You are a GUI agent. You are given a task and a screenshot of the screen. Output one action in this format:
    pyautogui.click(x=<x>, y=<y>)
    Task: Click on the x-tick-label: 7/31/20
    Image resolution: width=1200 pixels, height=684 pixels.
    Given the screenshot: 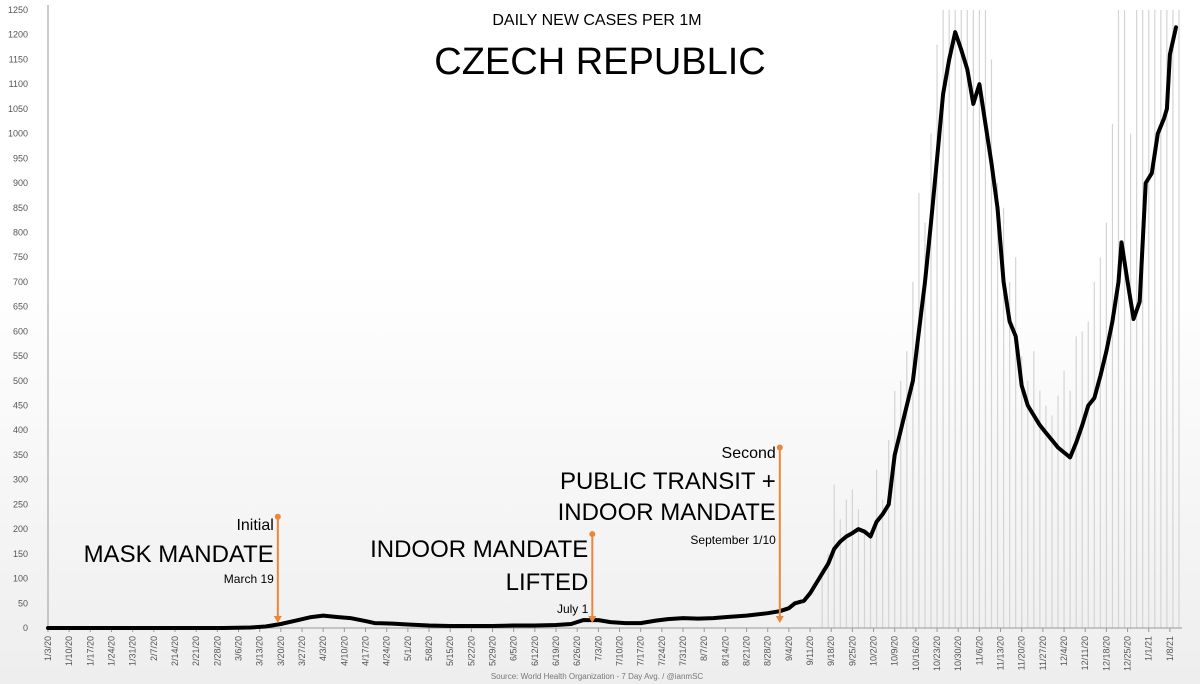 What is the action you would take?
    pyautogui.click(x=683, y=651)
    